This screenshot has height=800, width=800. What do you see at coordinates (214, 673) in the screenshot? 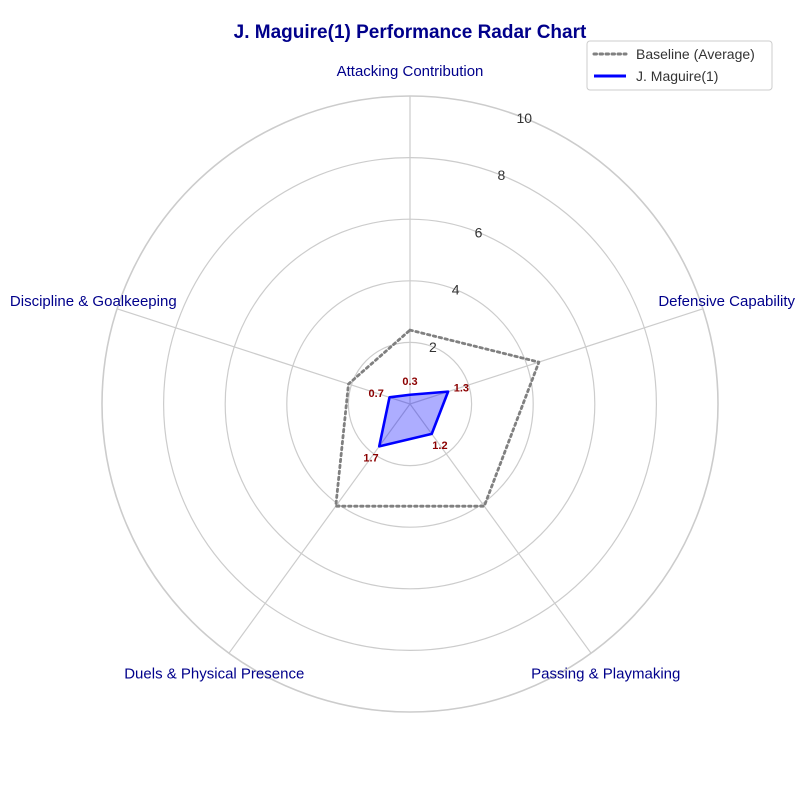
I see `axis-label: Duels & Physical Presence` at bounding box center [214, 673].